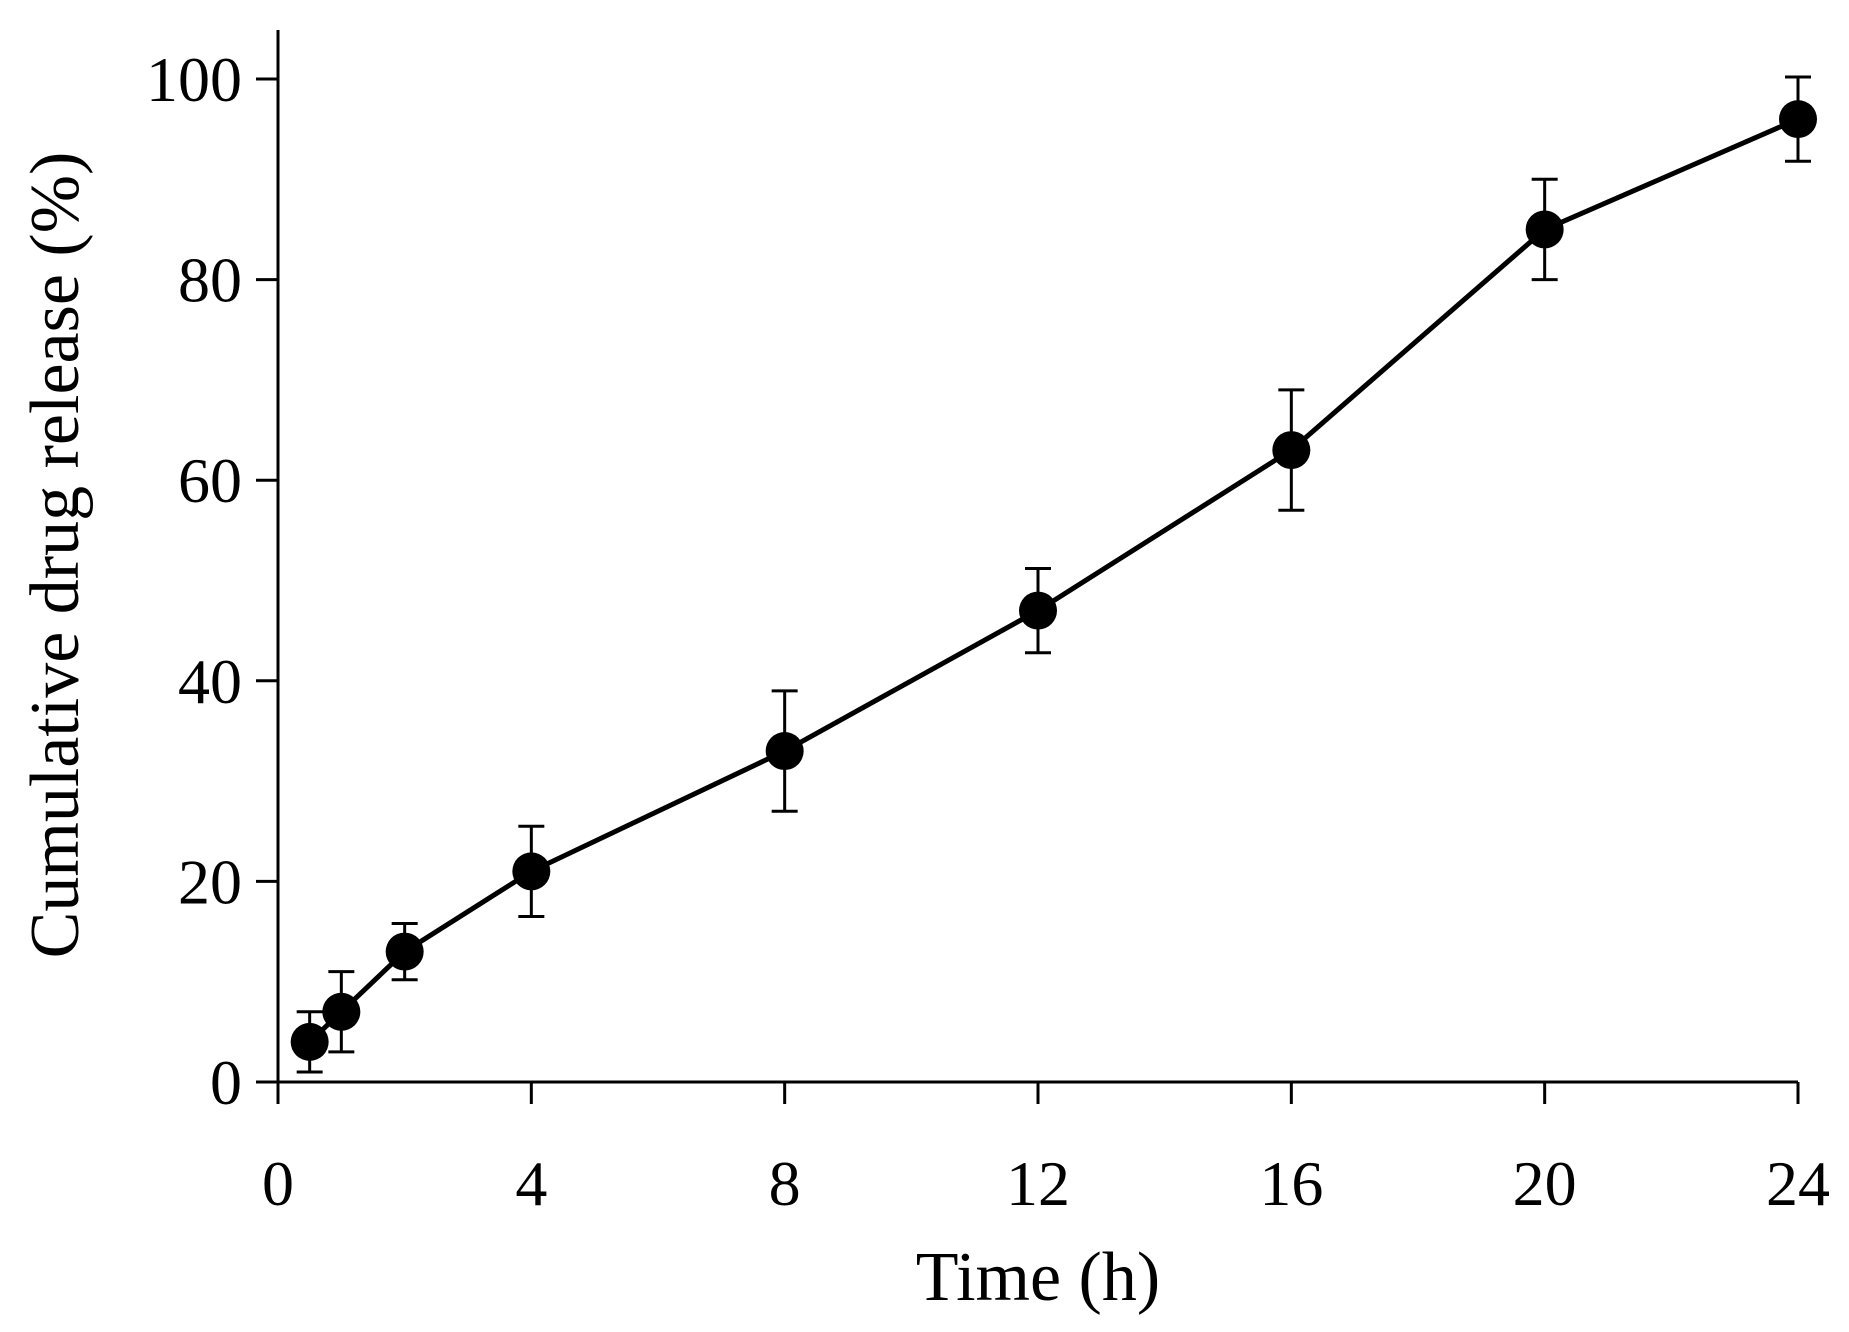  What do you see at coordinates (226, 1082) in the screenshot?
I see `y-tick-label: 0` at bounding box center [226, 1082].